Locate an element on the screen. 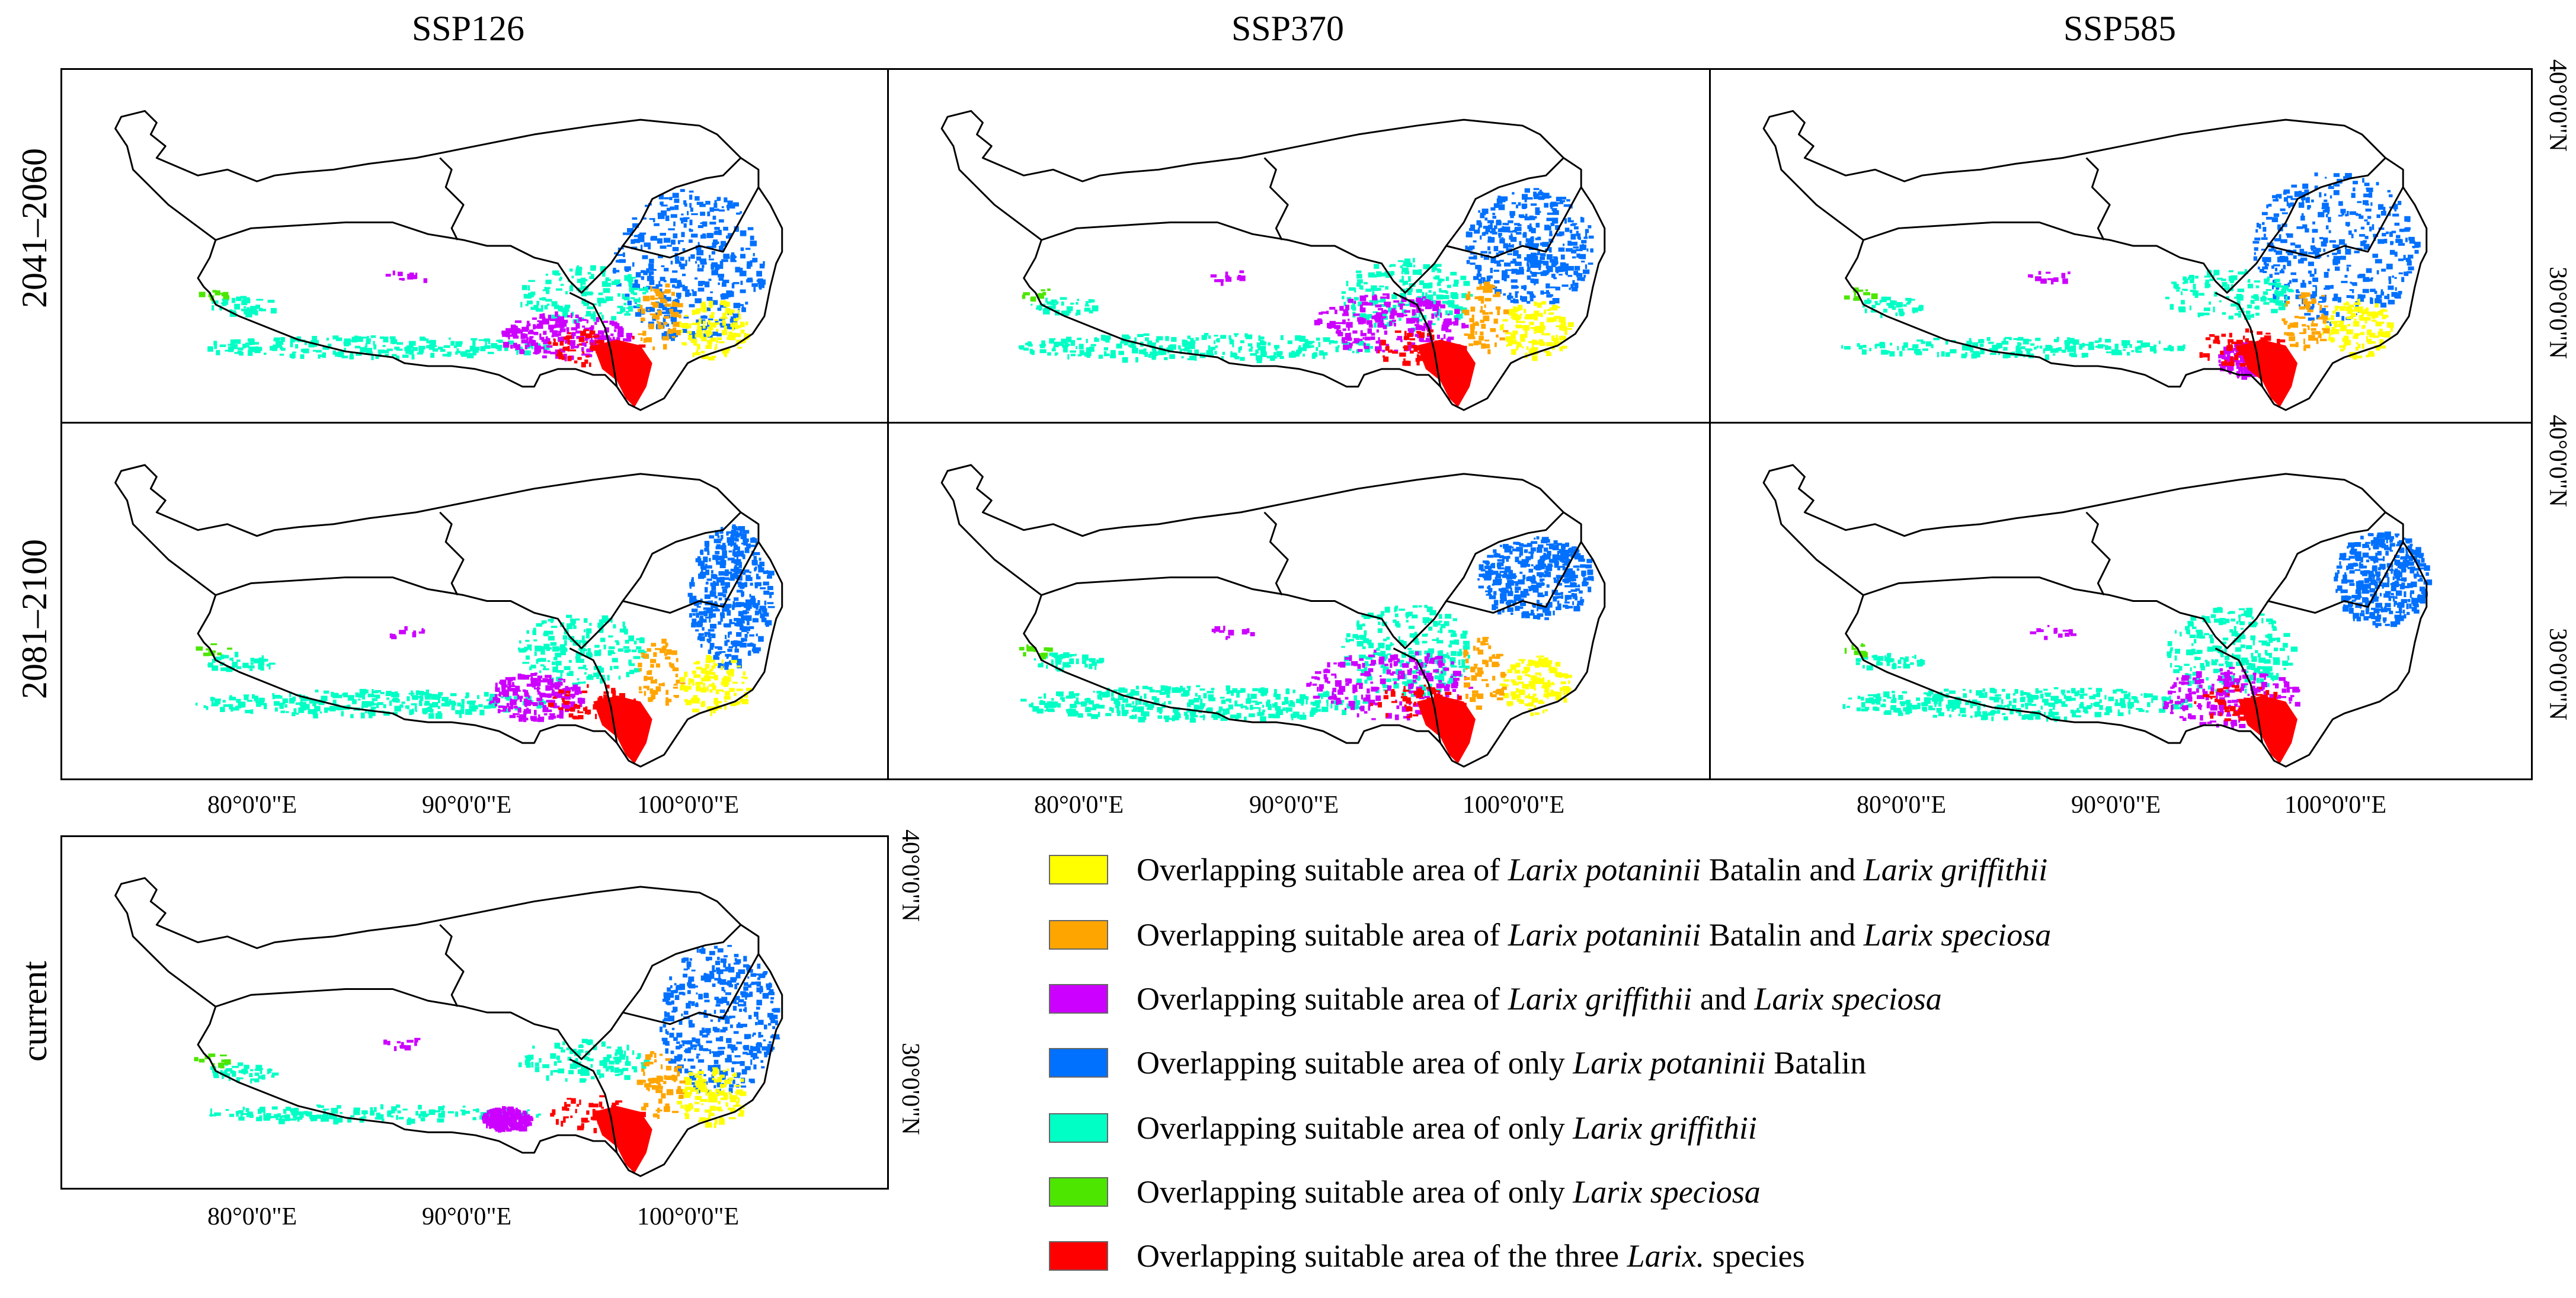  map-panel-ssp370-2041-2060 is located at coordinates (1299, 246).